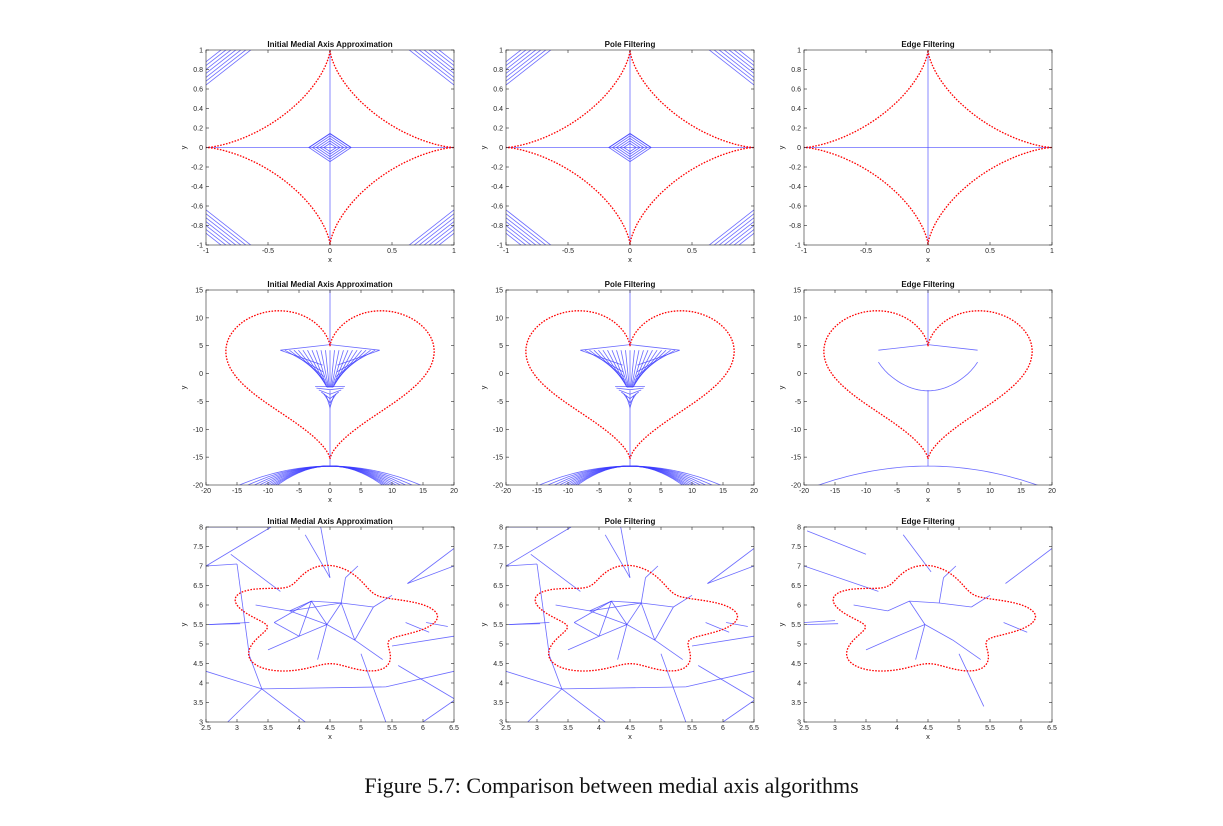 The image size is (1223, 826). I want to click on x-tick-label: -15, so click(835, 491).